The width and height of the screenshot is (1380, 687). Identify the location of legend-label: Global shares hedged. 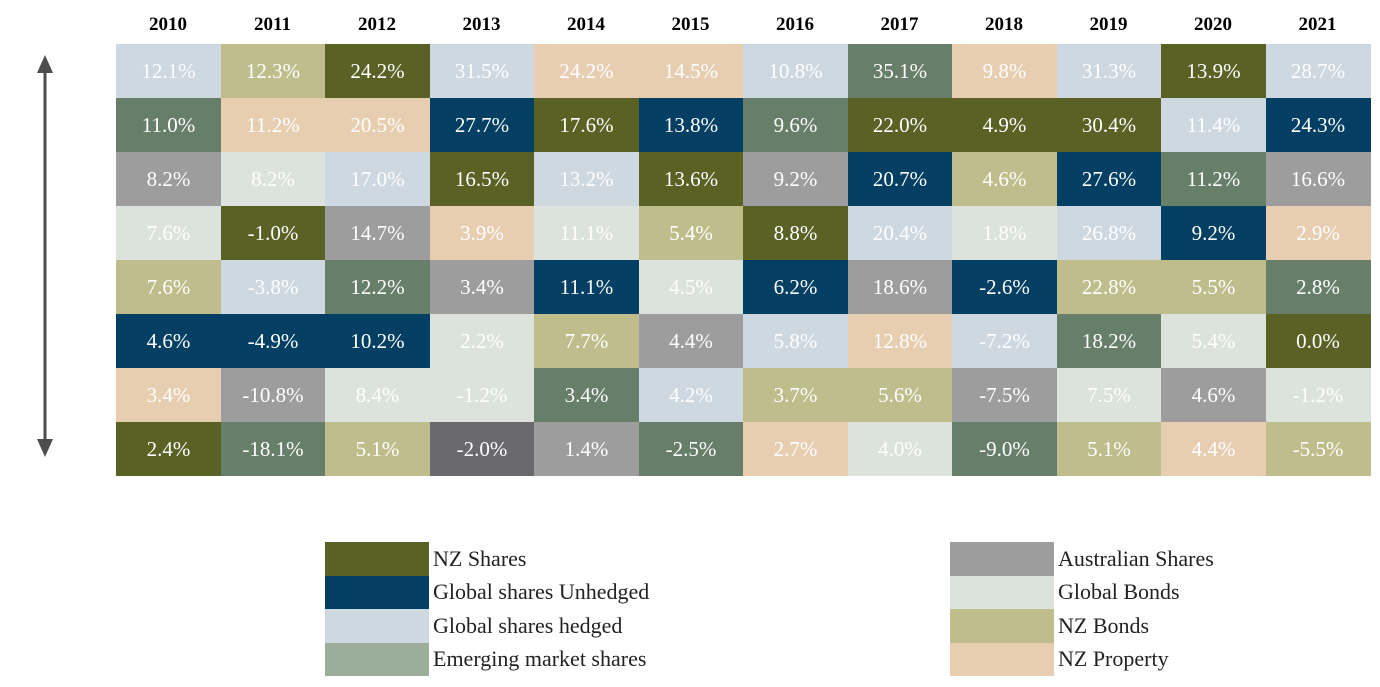
(528, 625).